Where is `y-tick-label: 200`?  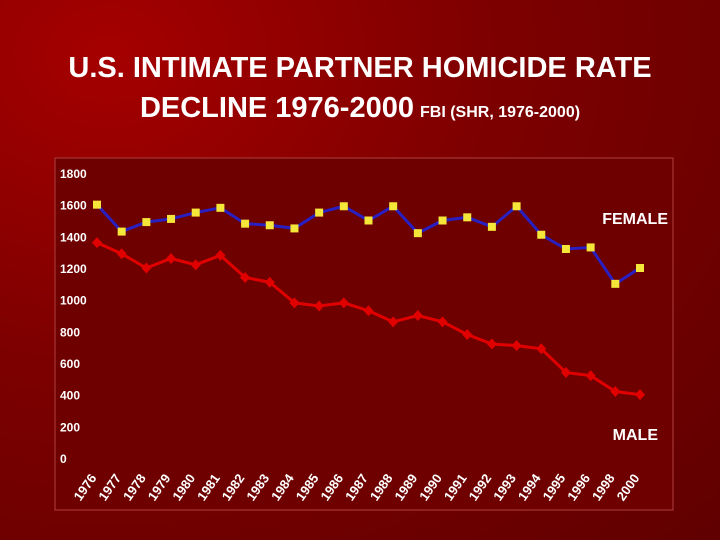 y-tick-label: 200 is located at coordinates (70, 427).